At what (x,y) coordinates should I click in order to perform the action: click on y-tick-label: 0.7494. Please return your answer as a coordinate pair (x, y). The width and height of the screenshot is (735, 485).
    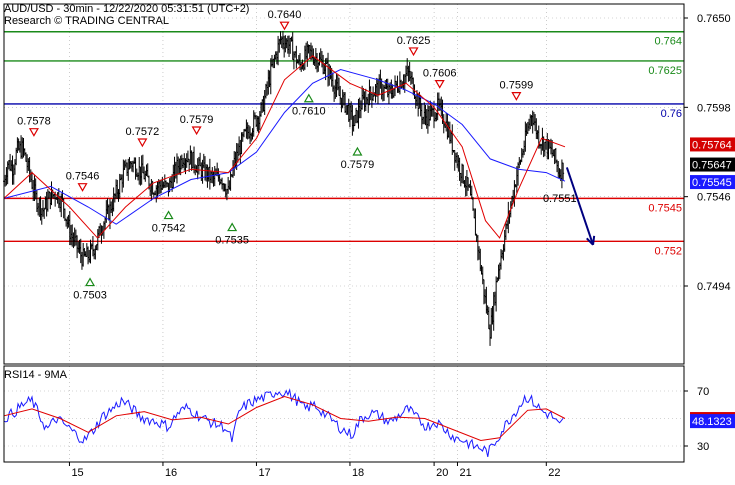
    Looking at the image, I should click on (714, 287).